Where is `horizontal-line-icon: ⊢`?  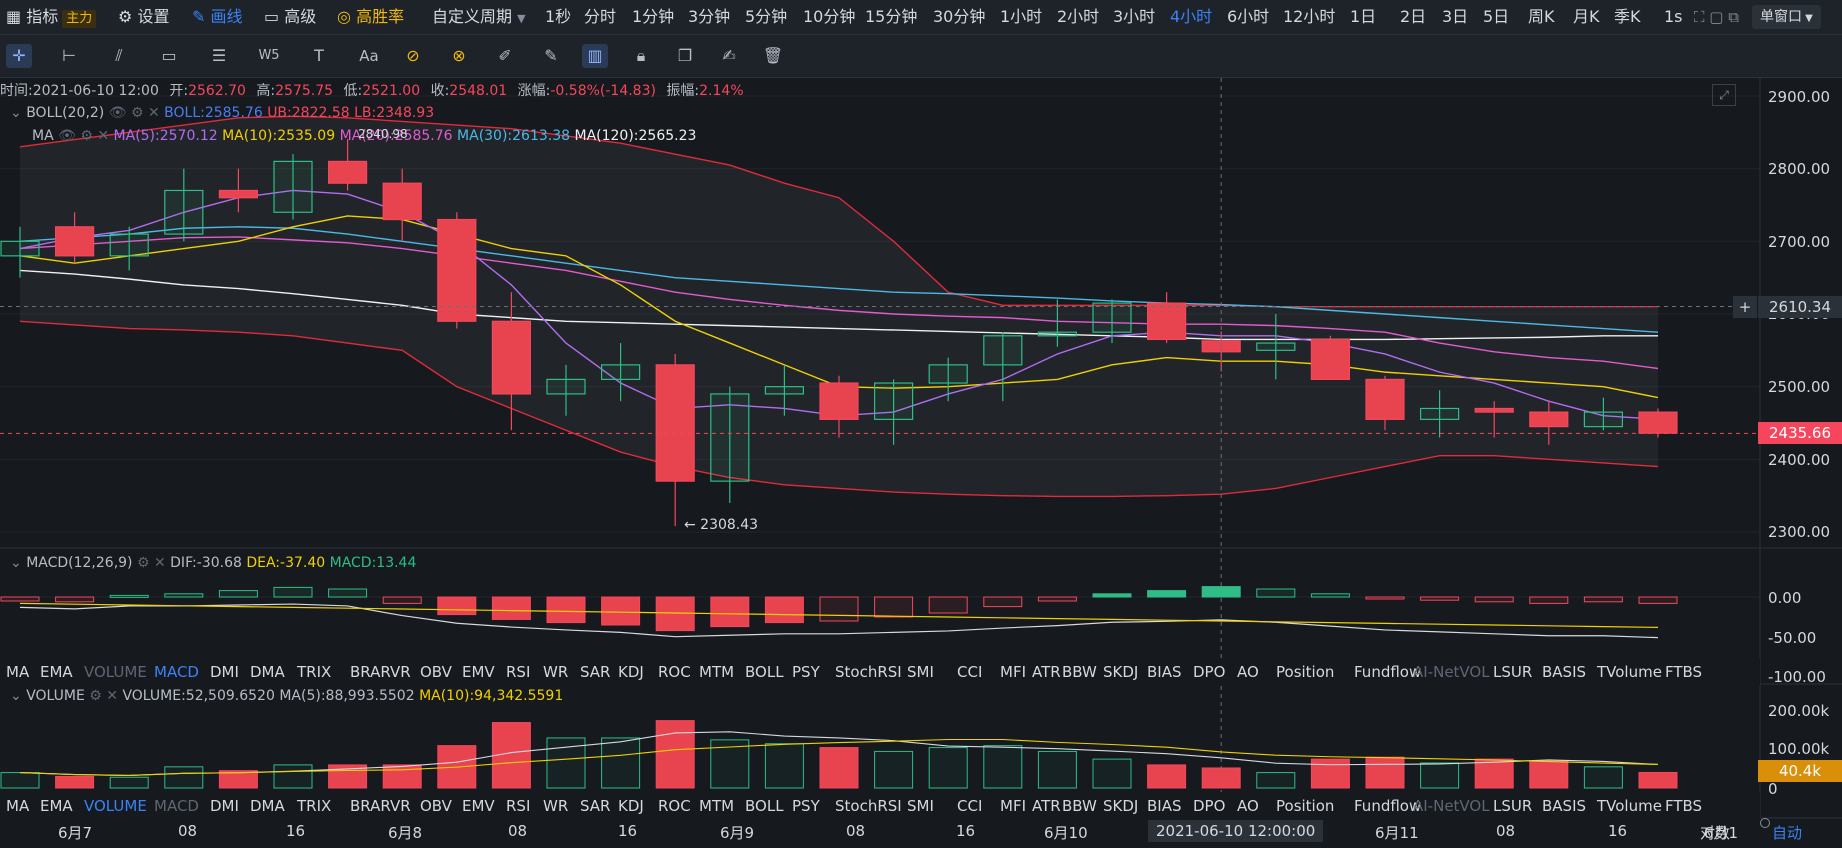 horizontal-line-icon: ⊢ is located at coordinates (69, 55).